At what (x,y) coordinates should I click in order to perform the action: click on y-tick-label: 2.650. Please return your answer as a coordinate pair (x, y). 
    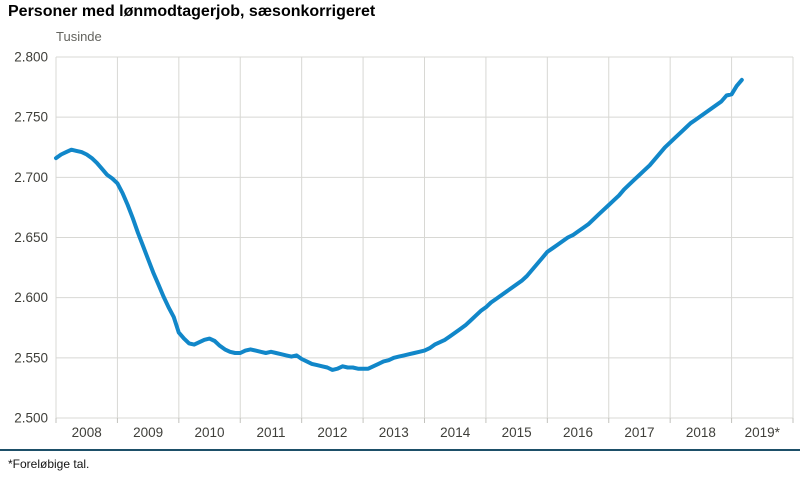
    Looking at the image, I should click on (31, 237).